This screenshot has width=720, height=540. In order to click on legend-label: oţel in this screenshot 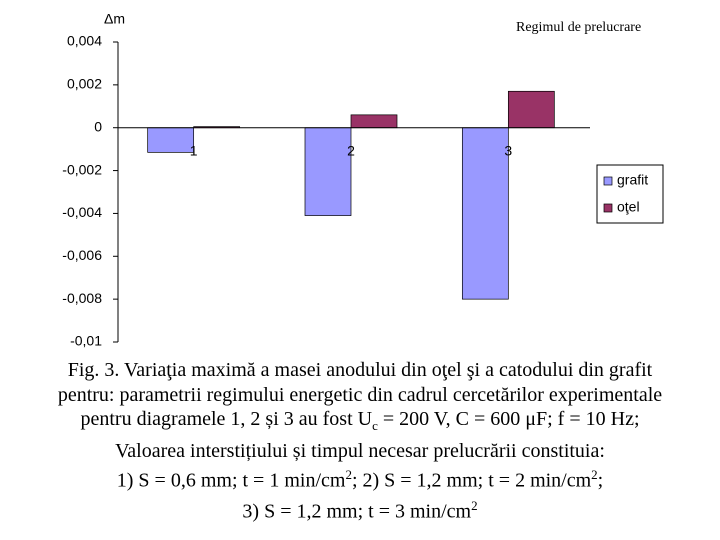, I will do `click(628, 207)`.